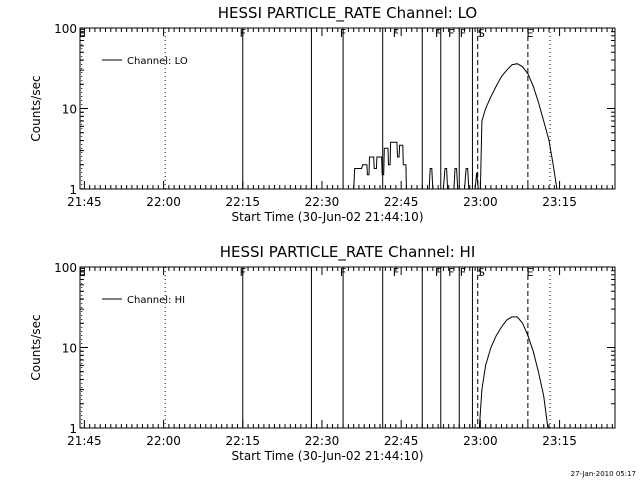 The image size is (640, 484). Describe the element at coordinates (348, 252) in the screenshot. I see `chart-title: HESSI PARTICLE_RATE Channel: HI` at that location.